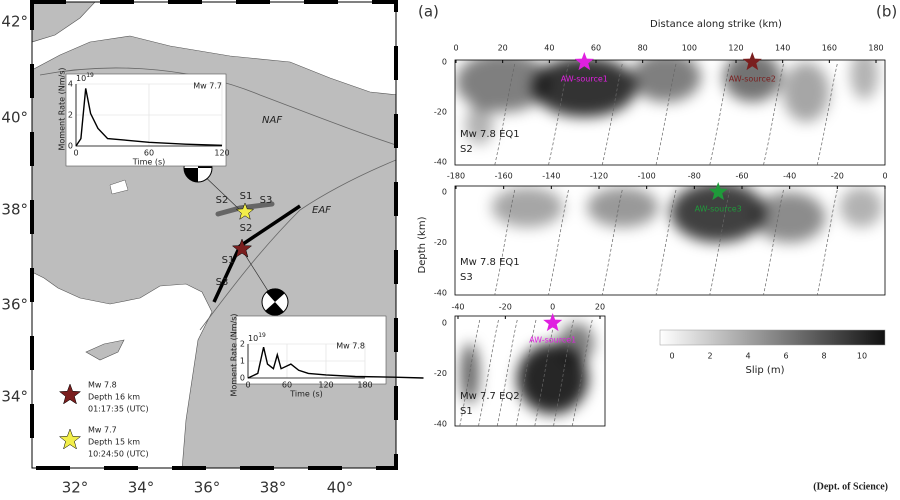 This screenshot has height=500, width=900. What do you see at coordinates (428, 12) in the screenshot?
I see `panel-label: (a)` at bounding box center [428, 12].